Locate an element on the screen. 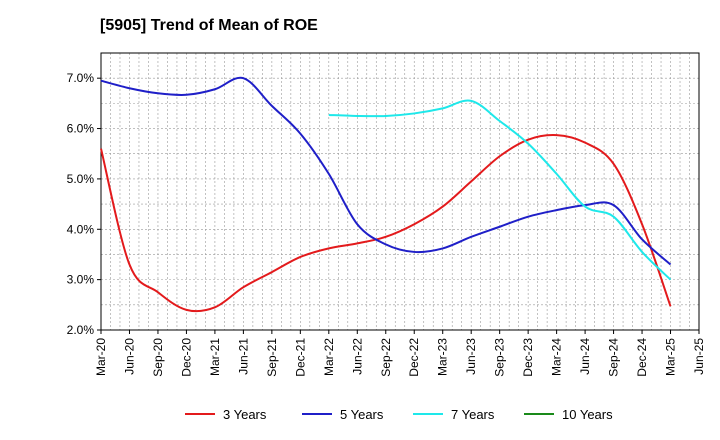  x-tick-label: Sep-20 is located at coordinates (158, 357).